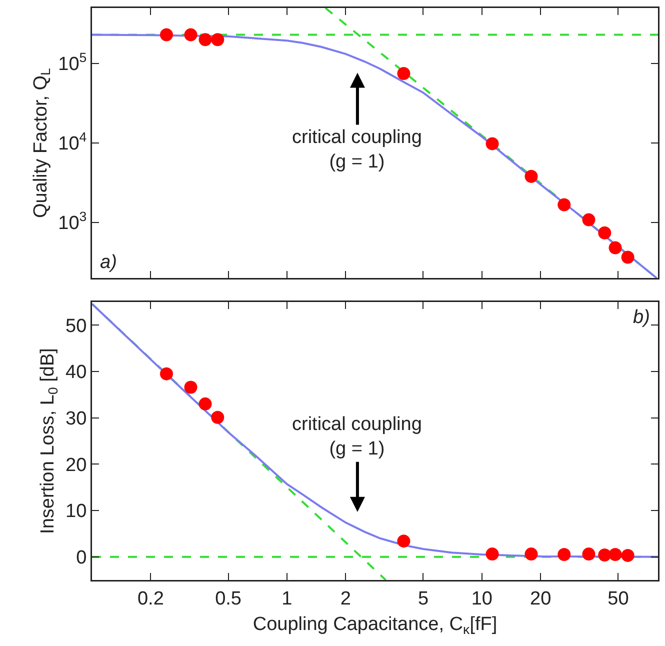  What do you see at coordinates (287, 599) in the screenshot?
I see `x-tick-label: 1` at bounding box center [287, 599].